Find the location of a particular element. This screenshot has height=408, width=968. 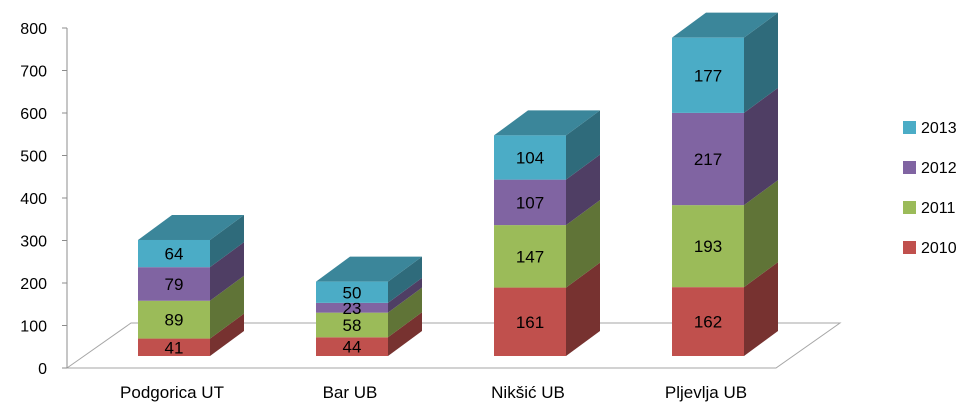

category-label: Podgorica UT is located at coordinates (172, 392).